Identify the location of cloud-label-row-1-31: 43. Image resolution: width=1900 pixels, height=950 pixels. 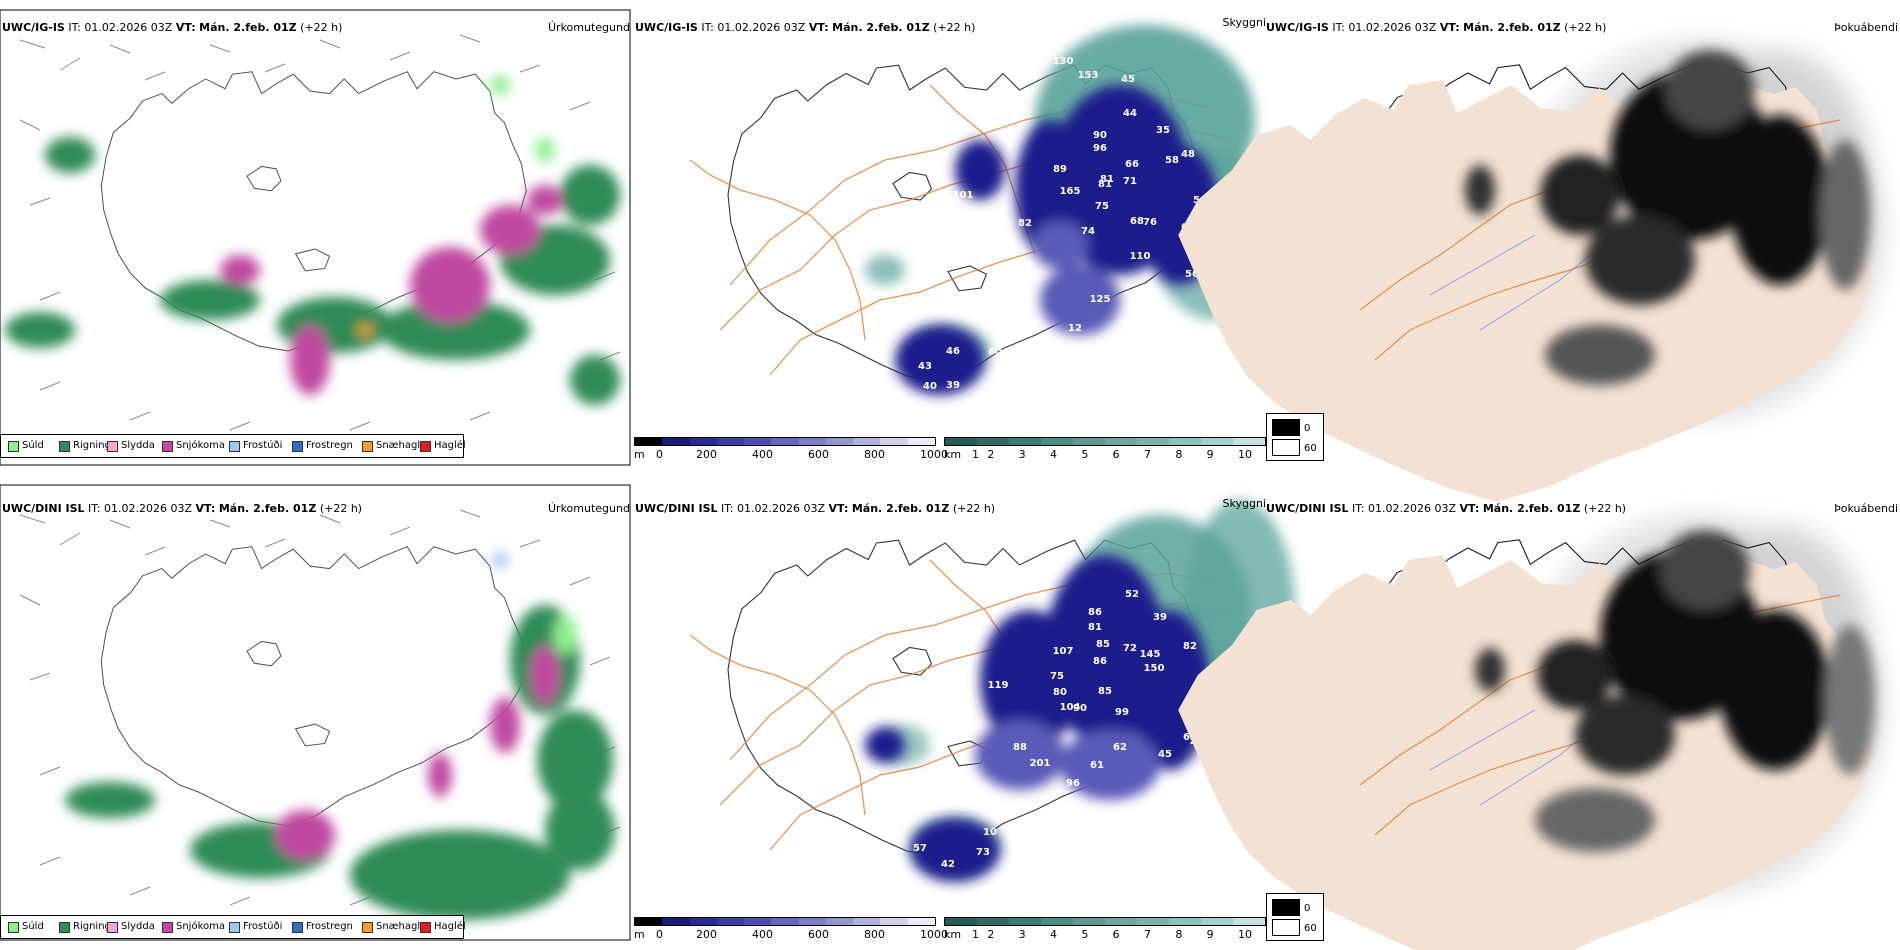
(925, 366).